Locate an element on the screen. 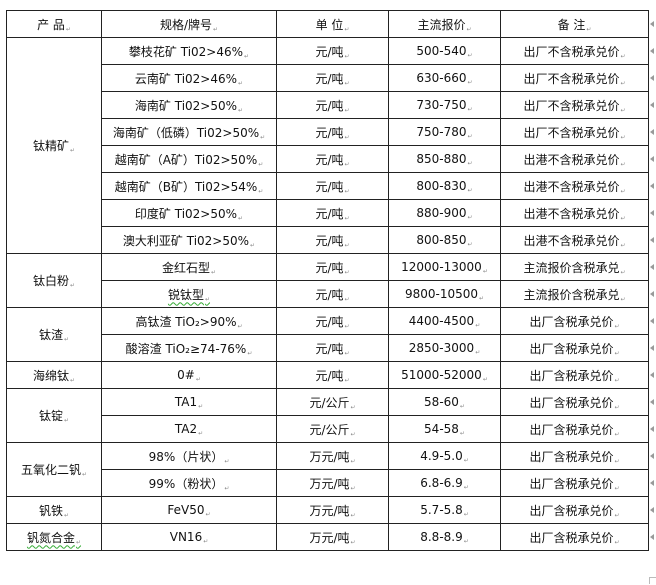  note: 出厂不含税承兑价 is located at coordinates (574, 52).